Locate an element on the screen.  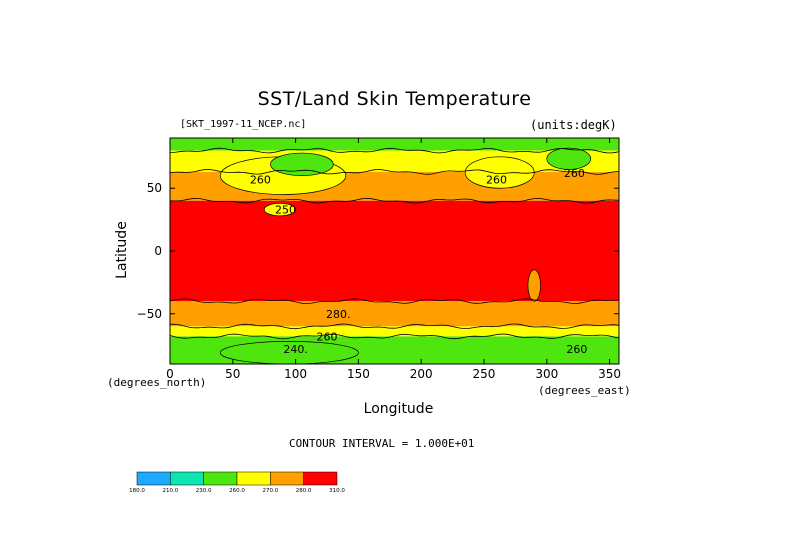
y-tick-label-2: −50 is located at coordinates (149, 314).